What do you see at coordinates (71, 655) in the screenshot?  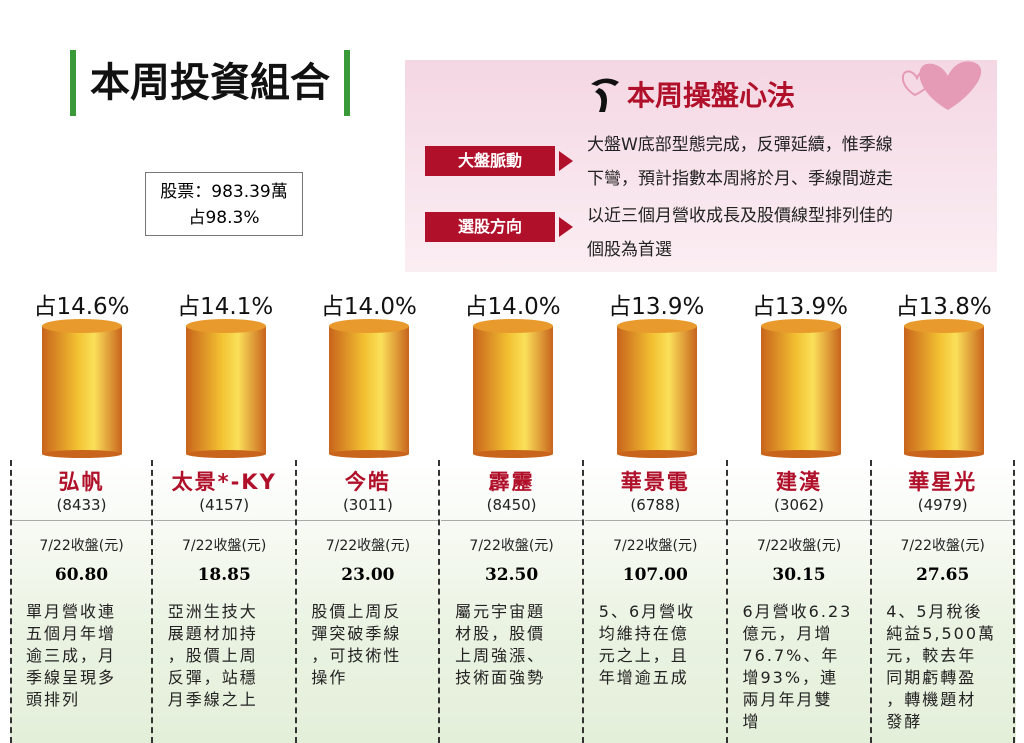 I see `note-line: 逾三成，月` at bounding box center [71, 655].